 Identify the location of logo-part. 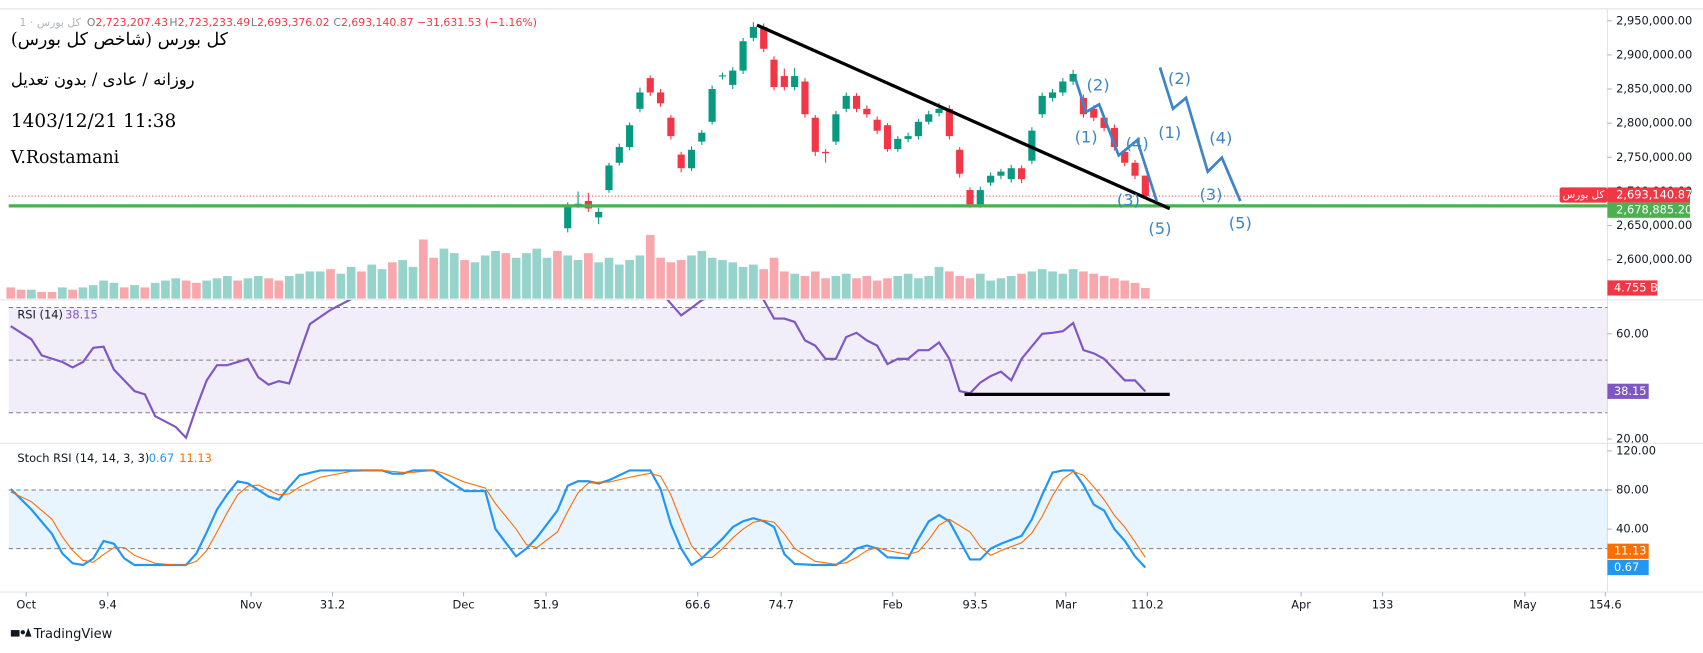
(28, 632).